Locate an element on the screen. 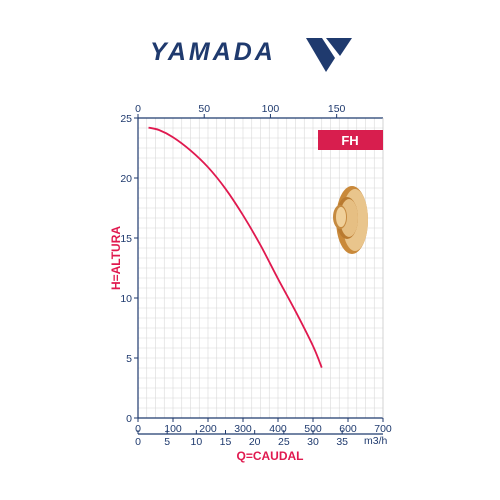 The width and height of the screenshot is (500, 500). y-tick-label: 0 is located at coordinates (129, 419).